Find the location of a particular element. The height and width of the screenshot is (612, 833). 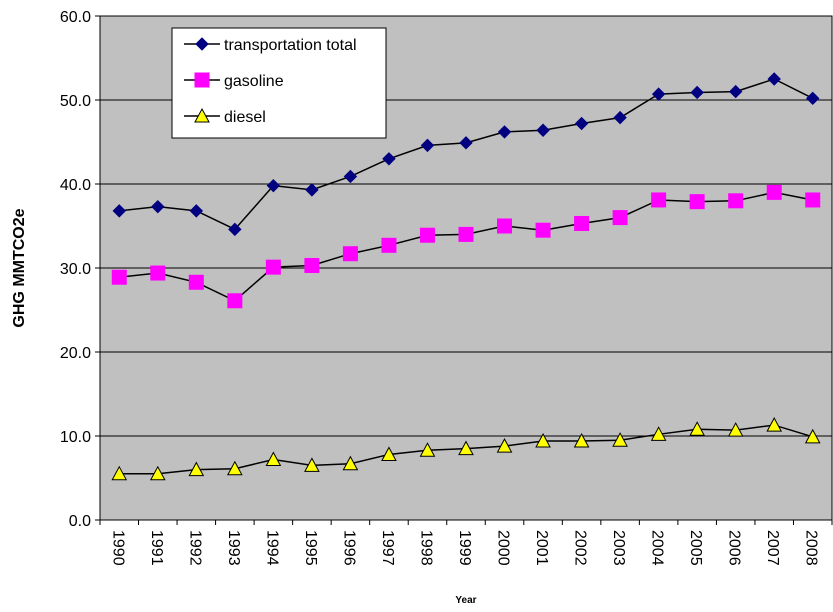

x-tick-label: 1994 is located at coordinates (271, 548).